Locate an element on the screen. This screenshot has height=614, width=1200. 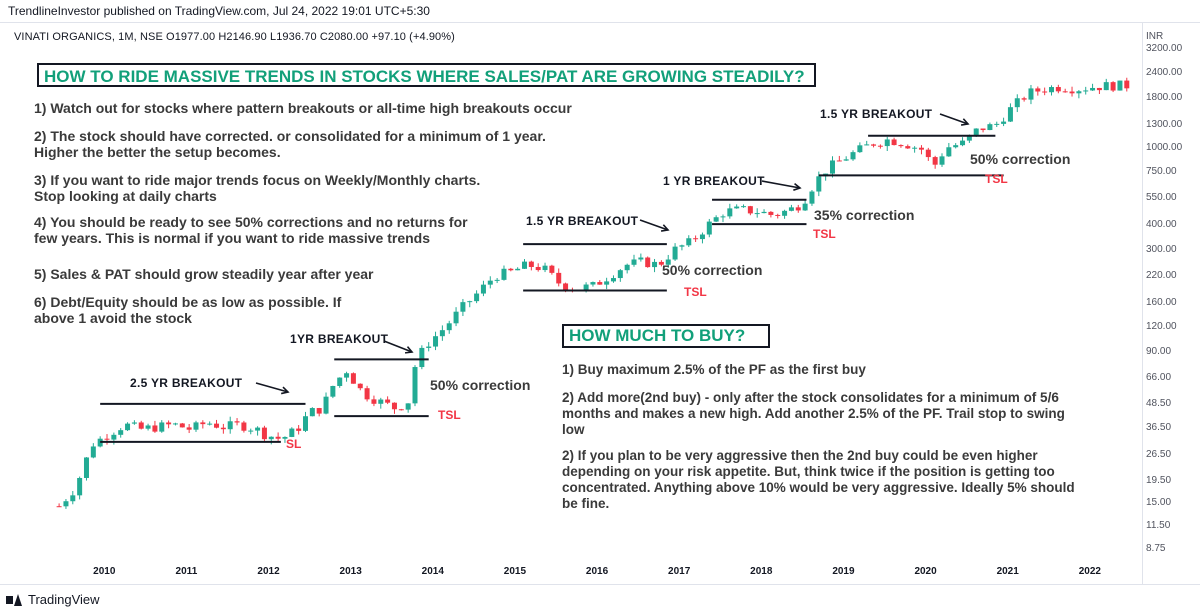
annotation-tsl-4: TSL is located at coordinates (996, 179).